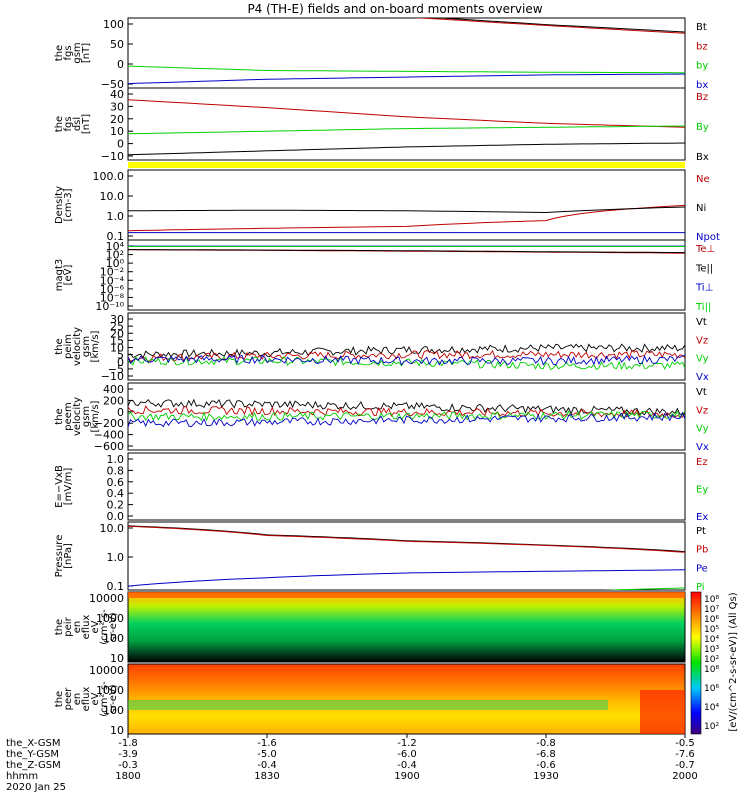 The image size is (750, 800). What do you see at coordinates (95, 346) in the screenshot?
I see `y-axis-label: [km/s]` at bounding box center [95, 346].